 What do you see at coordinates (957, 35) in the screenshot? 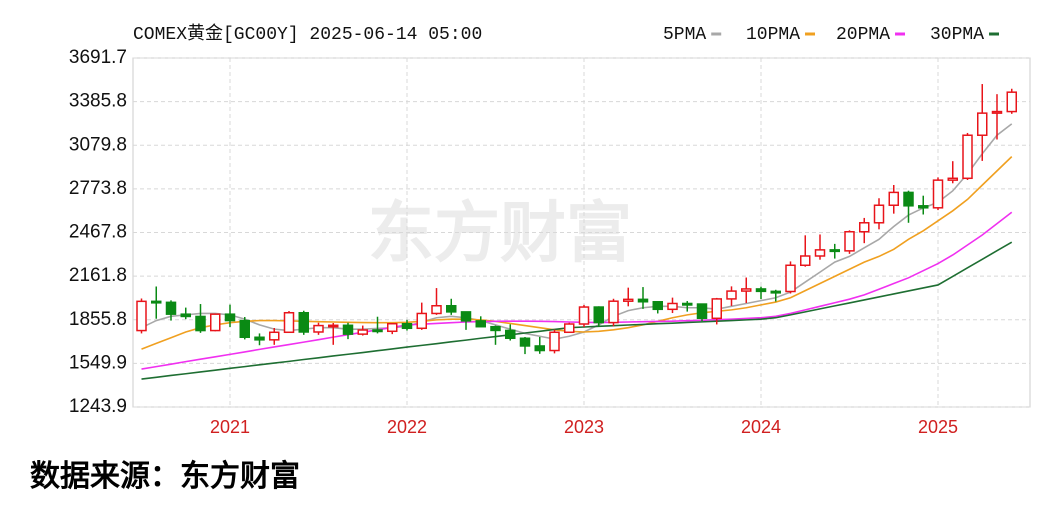
I see `legend-label: 30PMA` at bounding box center [957, 35].